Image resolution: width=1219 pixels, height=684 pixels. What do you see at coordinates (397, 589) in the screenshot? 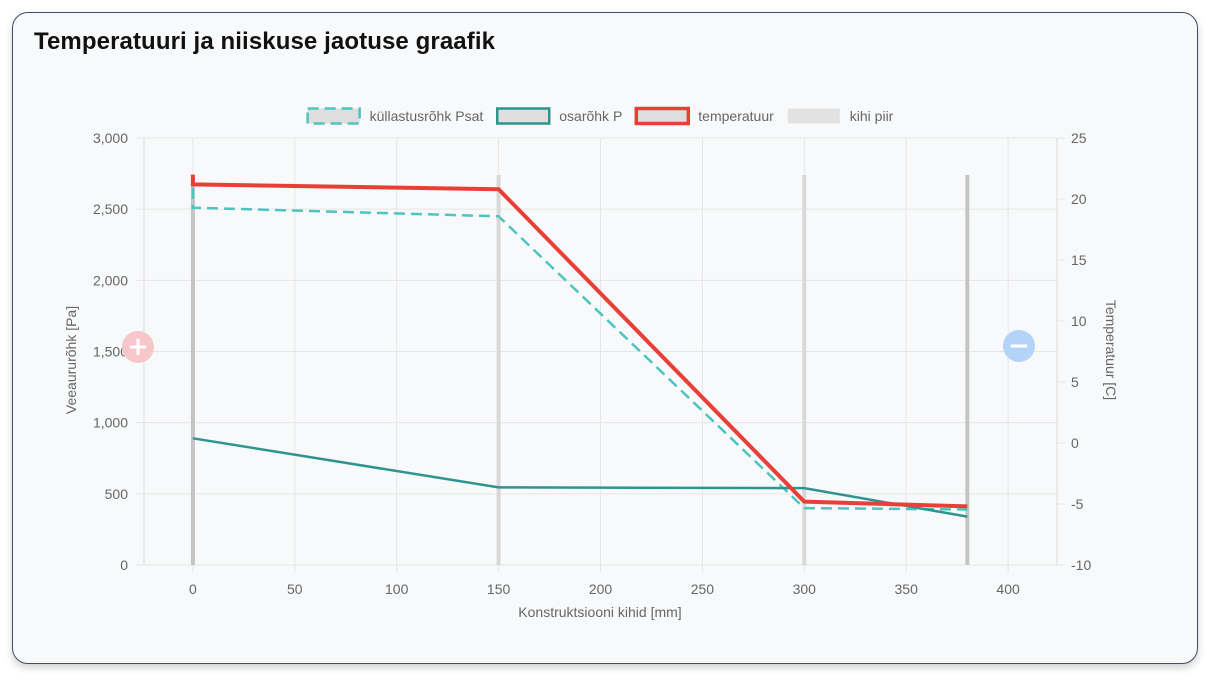
I see `x-tick-label: 100` at bounding box center [397, 589].